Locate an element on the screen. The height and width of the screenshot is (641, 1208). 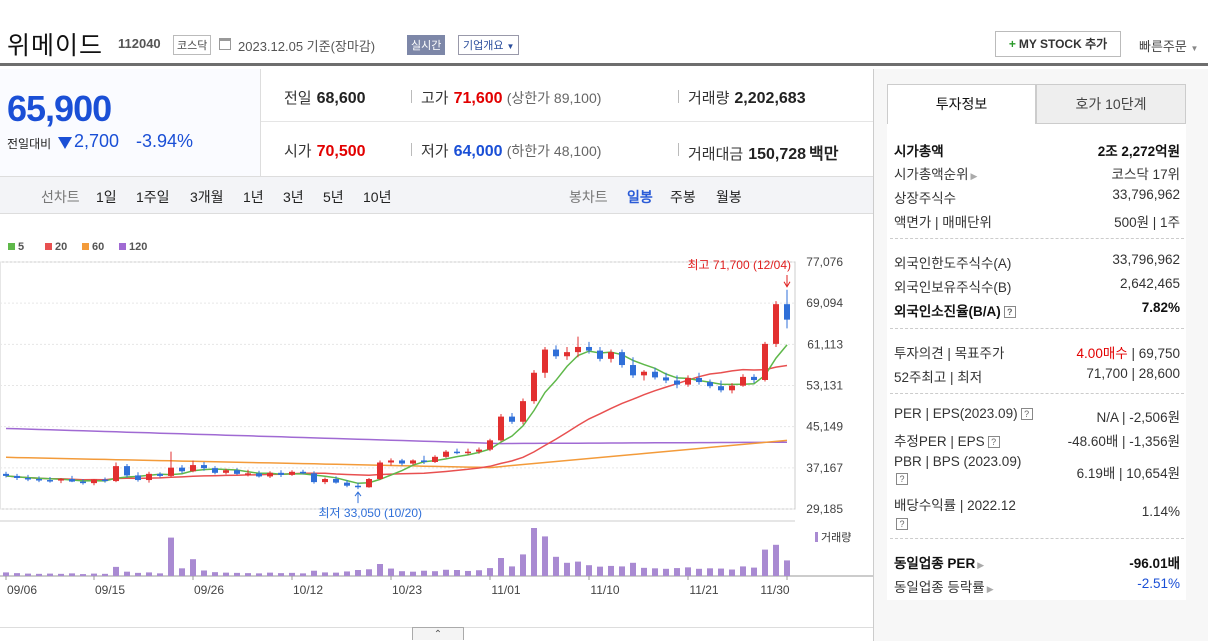
period-5y: 5년 is located at coordinates (333, 197).